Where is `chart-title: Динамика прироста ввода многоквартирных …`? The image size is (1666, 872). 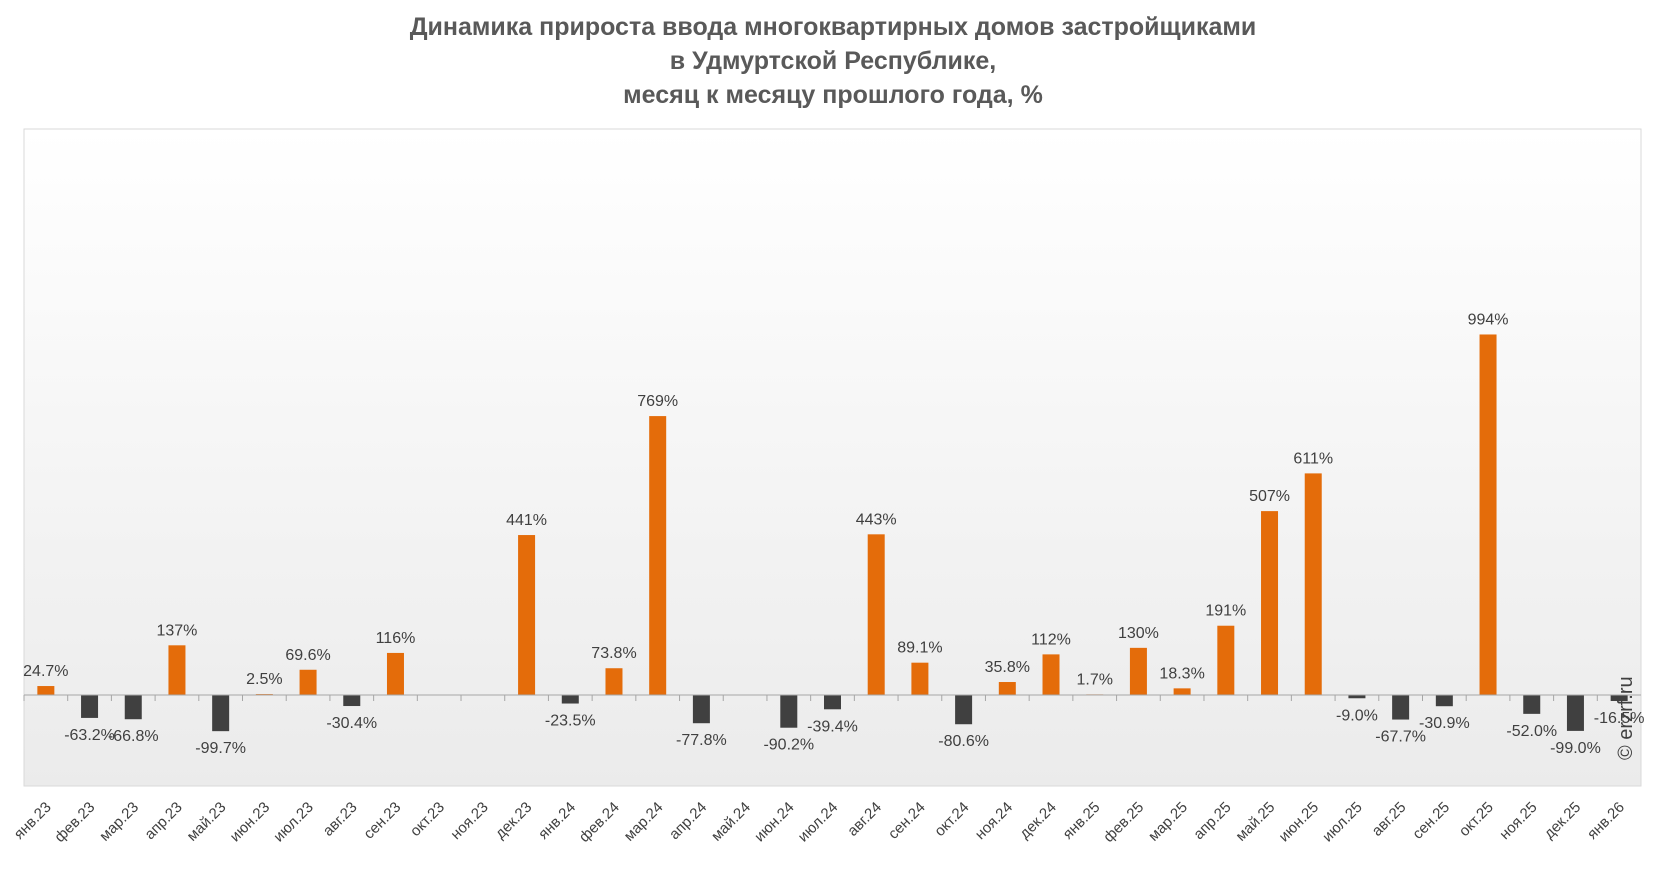
chart-title: Динамика прироста ввода многоквартирных … is located at coordinates (833, 61).